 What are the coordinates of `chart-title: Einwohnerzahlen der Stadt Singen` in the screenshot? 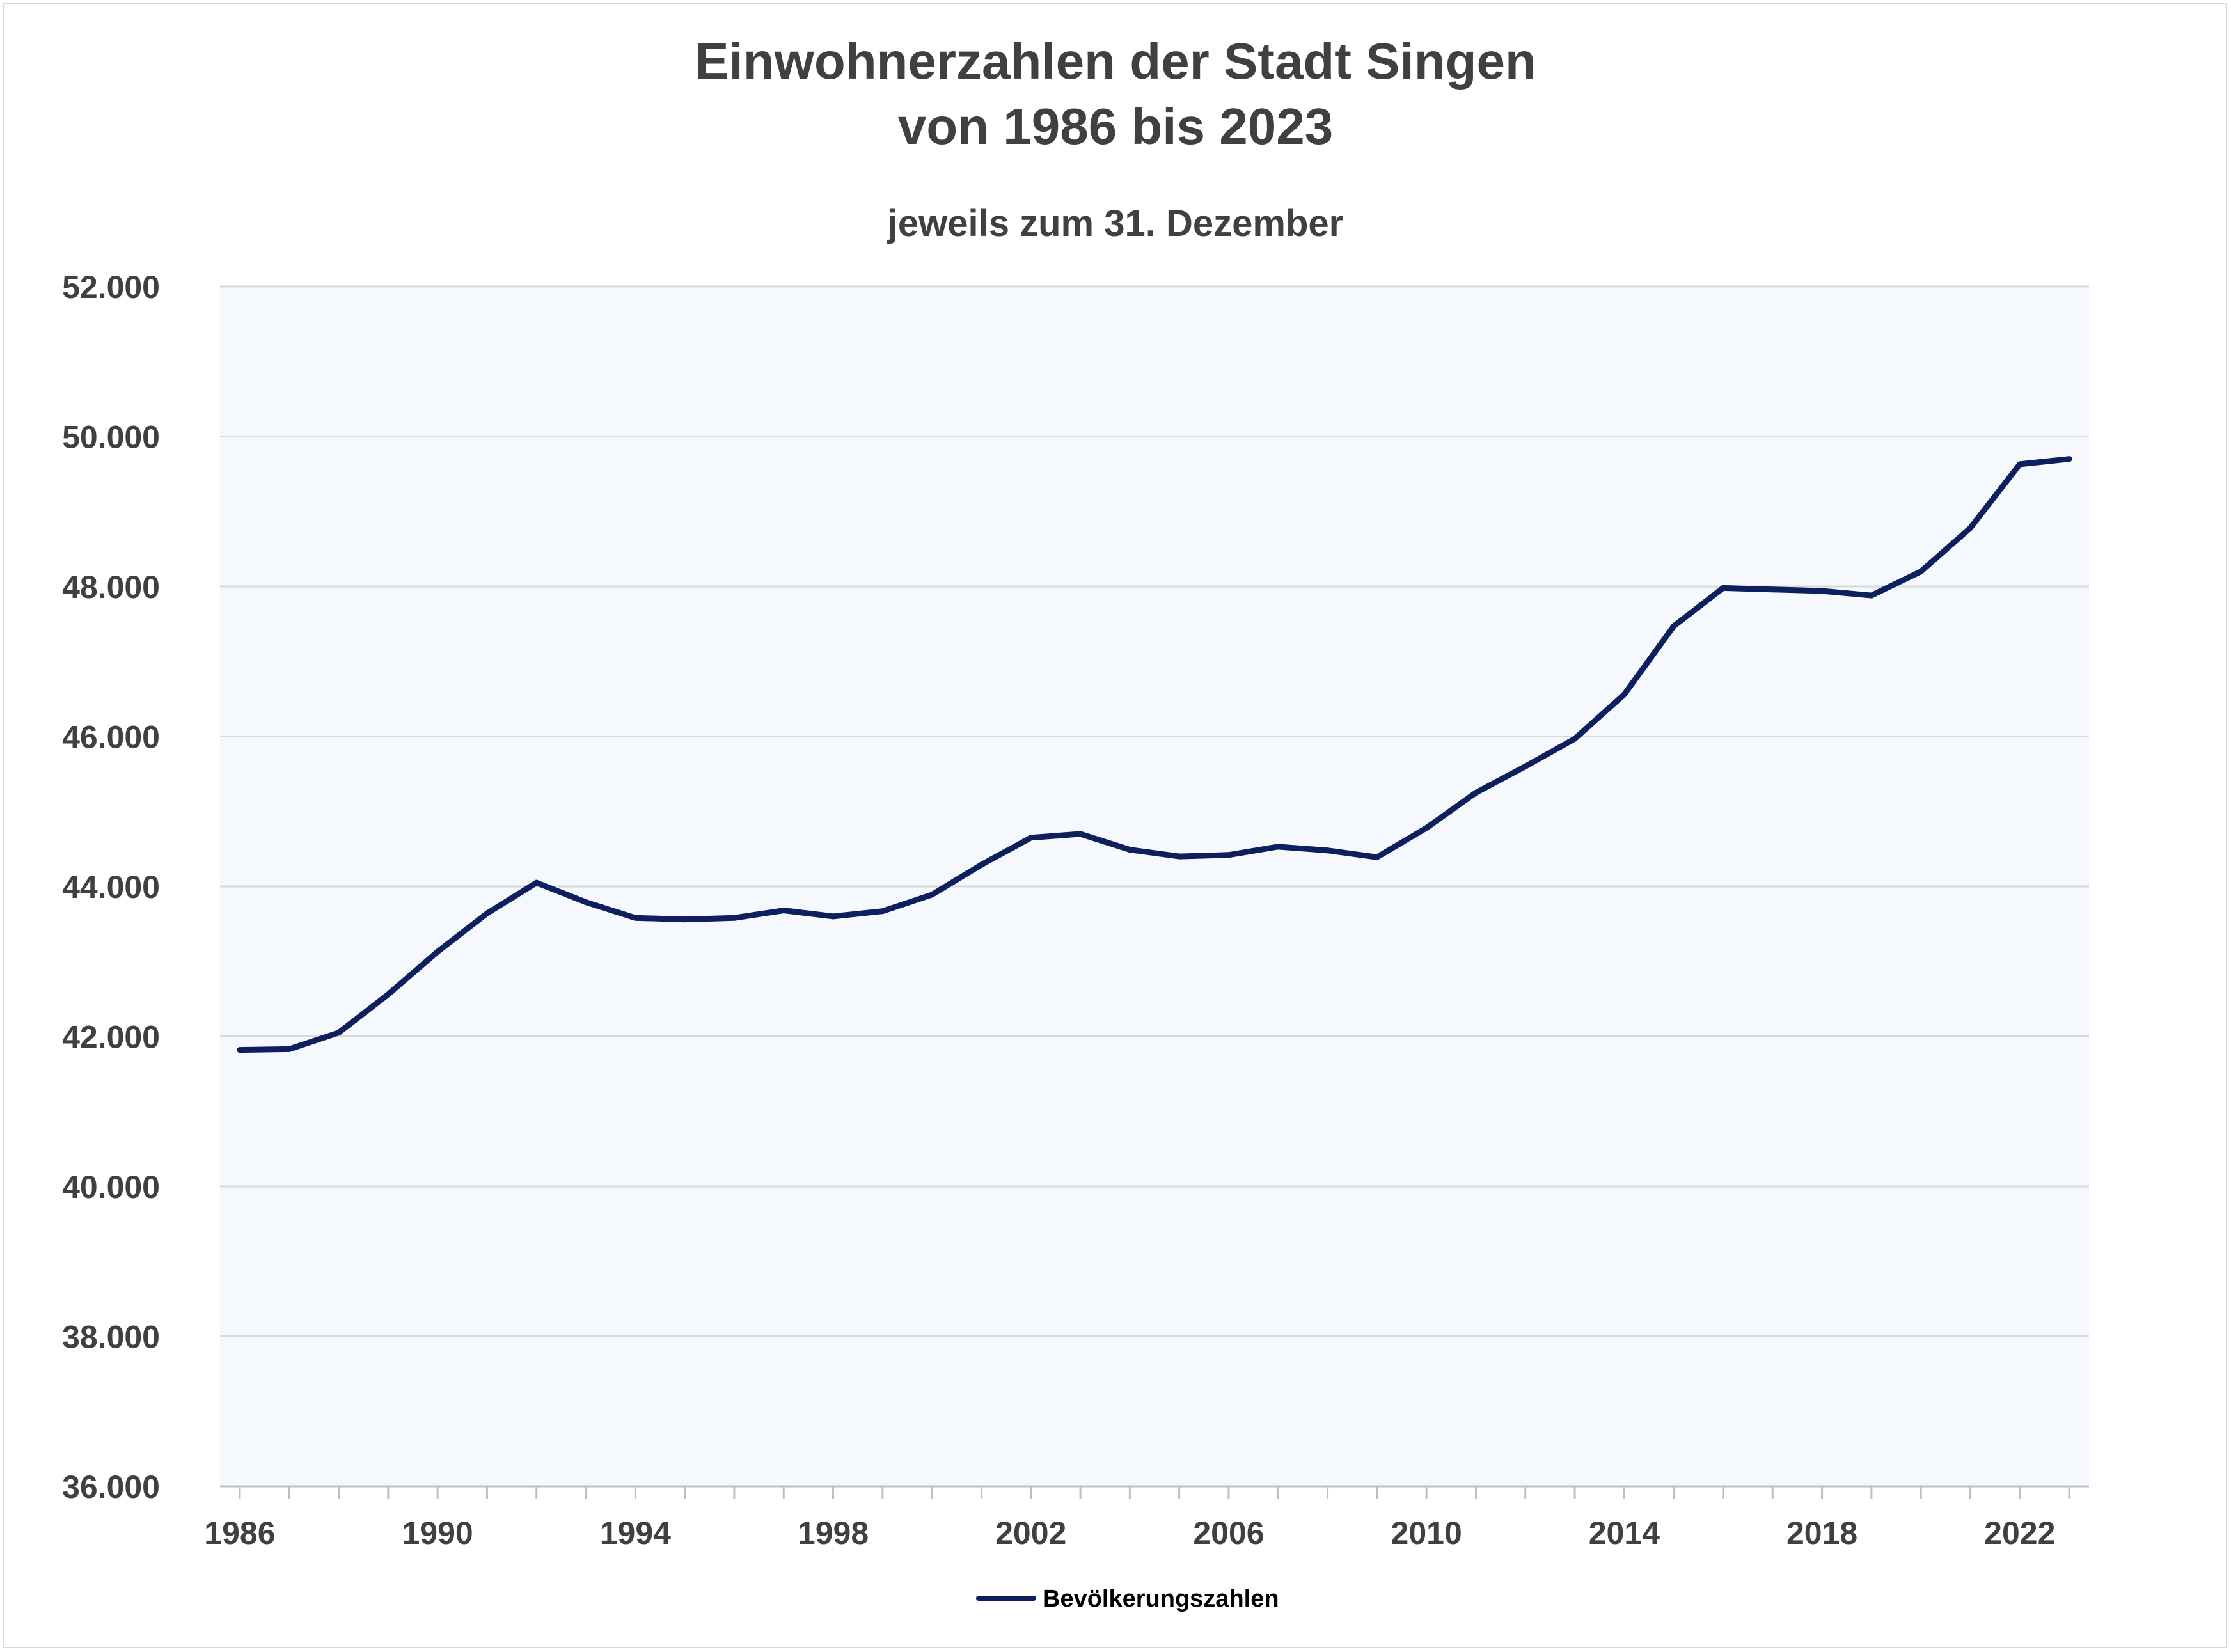 It's located at (1115, 62).